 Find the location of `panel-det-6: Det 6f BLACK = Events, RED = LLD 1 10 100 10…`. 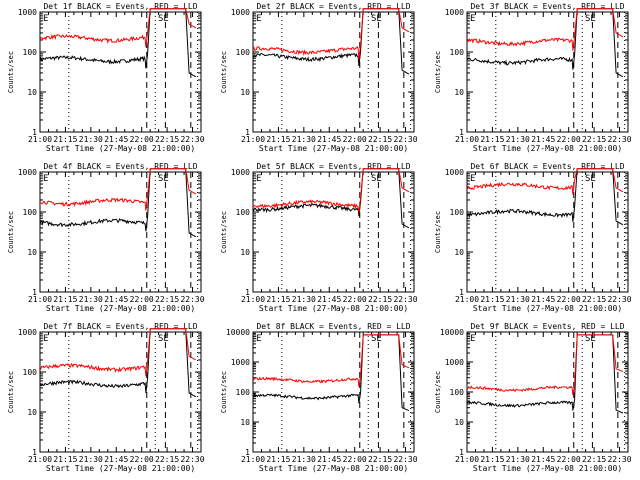

panel-det-6: Det 6f BLACK = Events, RED = LLD 1 10 100 10… is located at coordinates (533, 237).